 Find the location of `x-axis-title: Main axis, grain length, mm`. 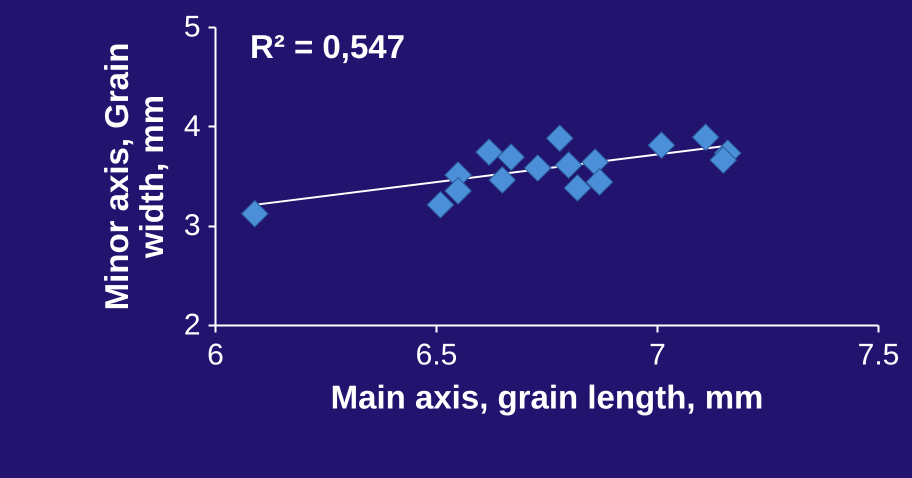

x-axis-title: Main axis, grain length, mm is located at coordinates (547, 397).